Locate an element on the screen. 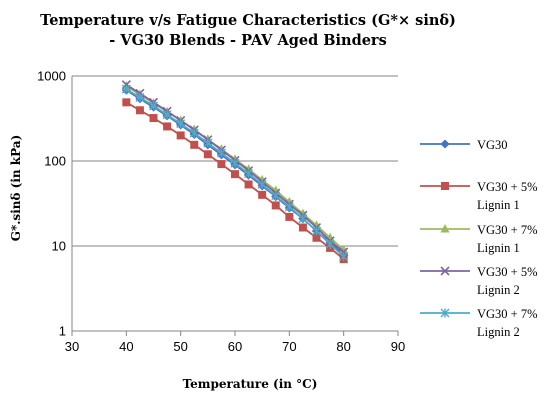  legend-label-2-line-2: Lignin 1 is located at coordinates (498, 205).